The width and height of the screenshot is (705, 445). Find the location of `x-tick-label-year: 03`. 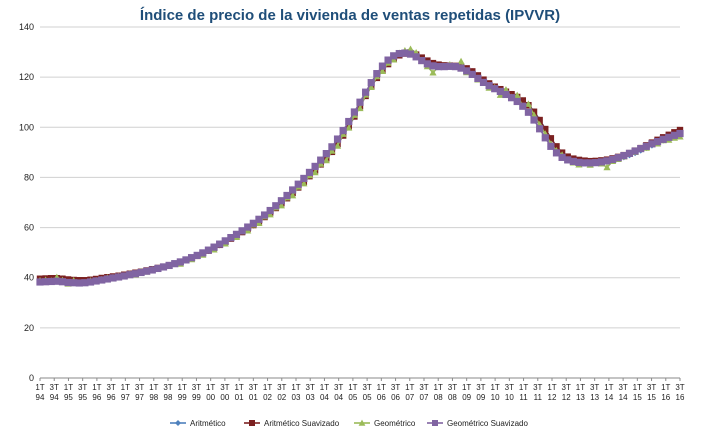

x-tick-label-year: 03 is located at coordinates (296, 397).